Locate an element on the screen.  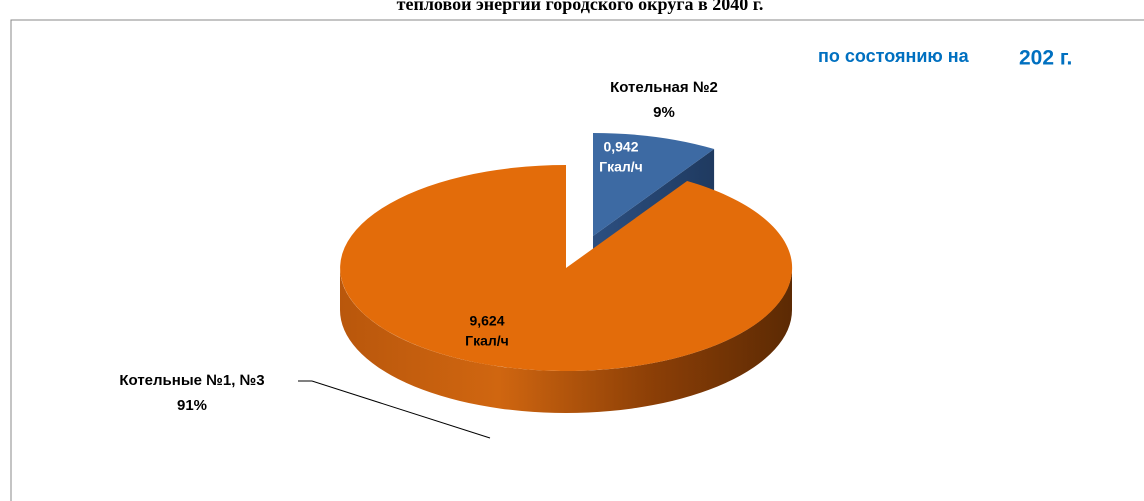
amount-label: 0,942 is located at coordinates (620, 147).